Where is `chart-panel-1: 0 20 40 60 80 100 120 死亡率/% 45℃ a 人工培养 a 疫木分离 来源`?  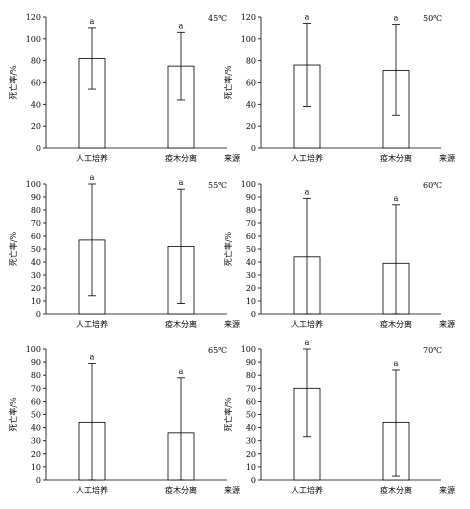 chart-panel-1: 0 20 40 60 80 100 120 死亡率/% 45℃ a 人工培养 a 疫木分离 来源 is located at coordinates (124, 88).